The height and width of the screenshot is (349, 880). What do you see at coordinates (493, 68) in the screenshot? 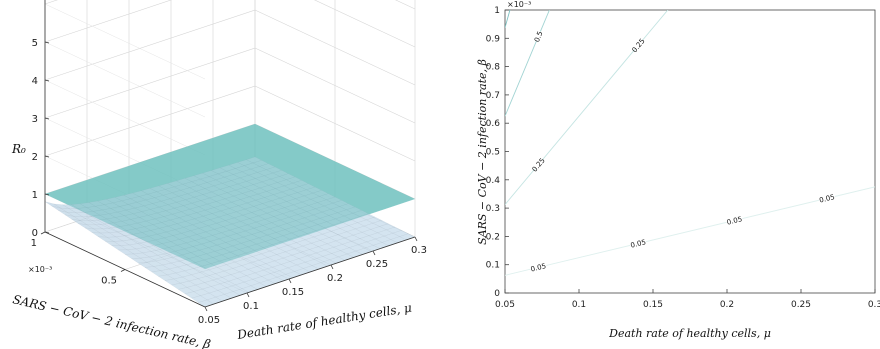
I see `contour-y-tick-label: 0.8` at bounding box center [493, 68].